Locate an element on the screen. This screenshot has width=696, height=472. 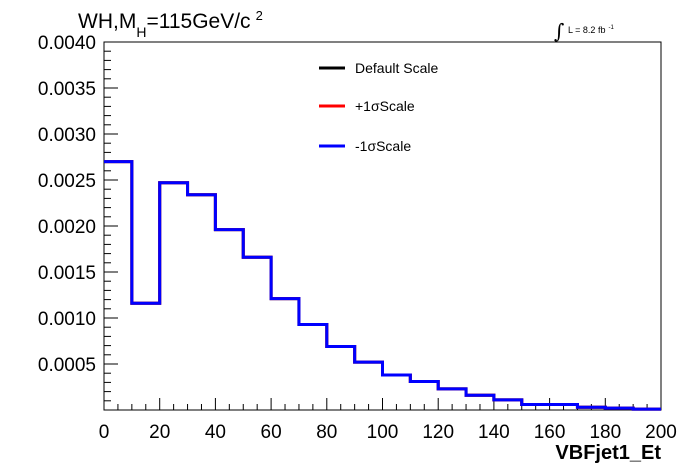
chart-title: WH,MH=115GeV/c 2 is located at coordinates (170, 24).